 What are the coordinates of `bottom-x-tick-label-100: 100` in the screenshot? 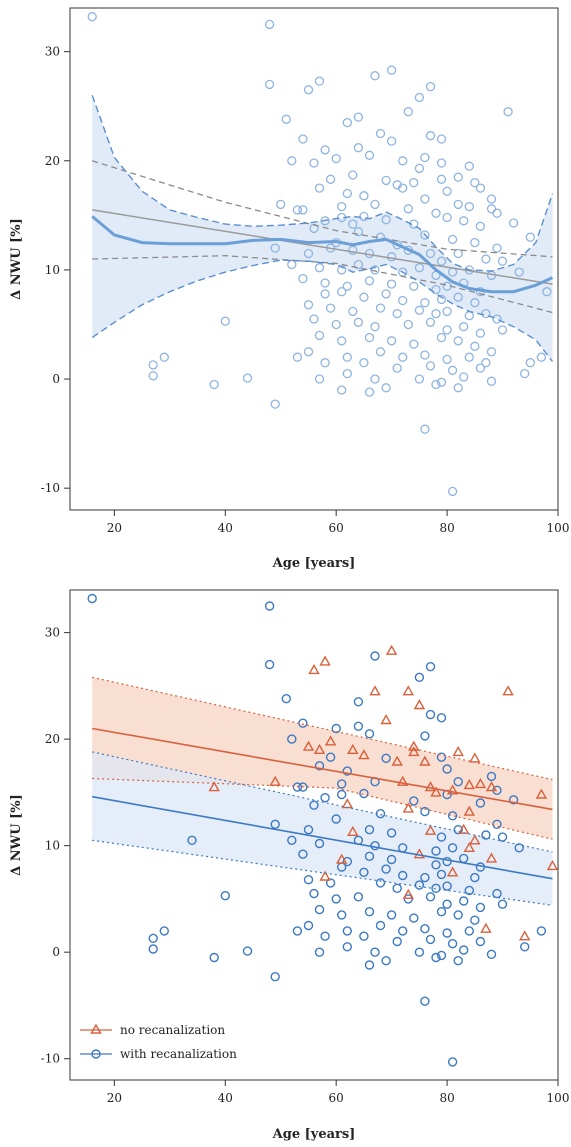 It's located at (558, 1098).